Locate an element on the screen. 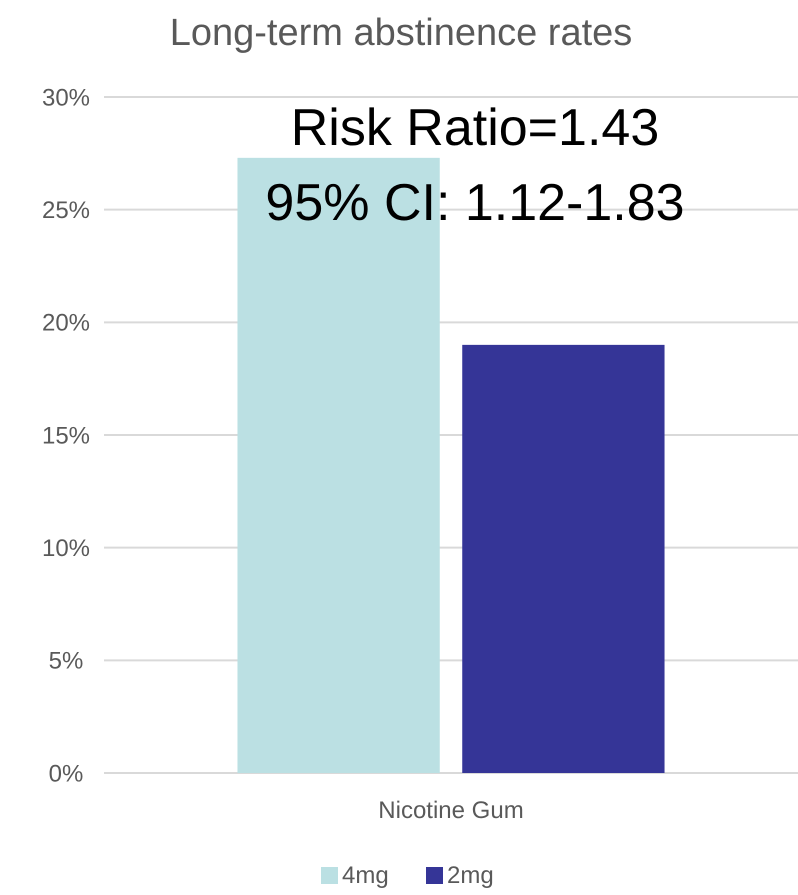 The width and height of the screenshot is (798, 895). annotation: Risk Ratio=1.43 is located at coordinates (475, 128).